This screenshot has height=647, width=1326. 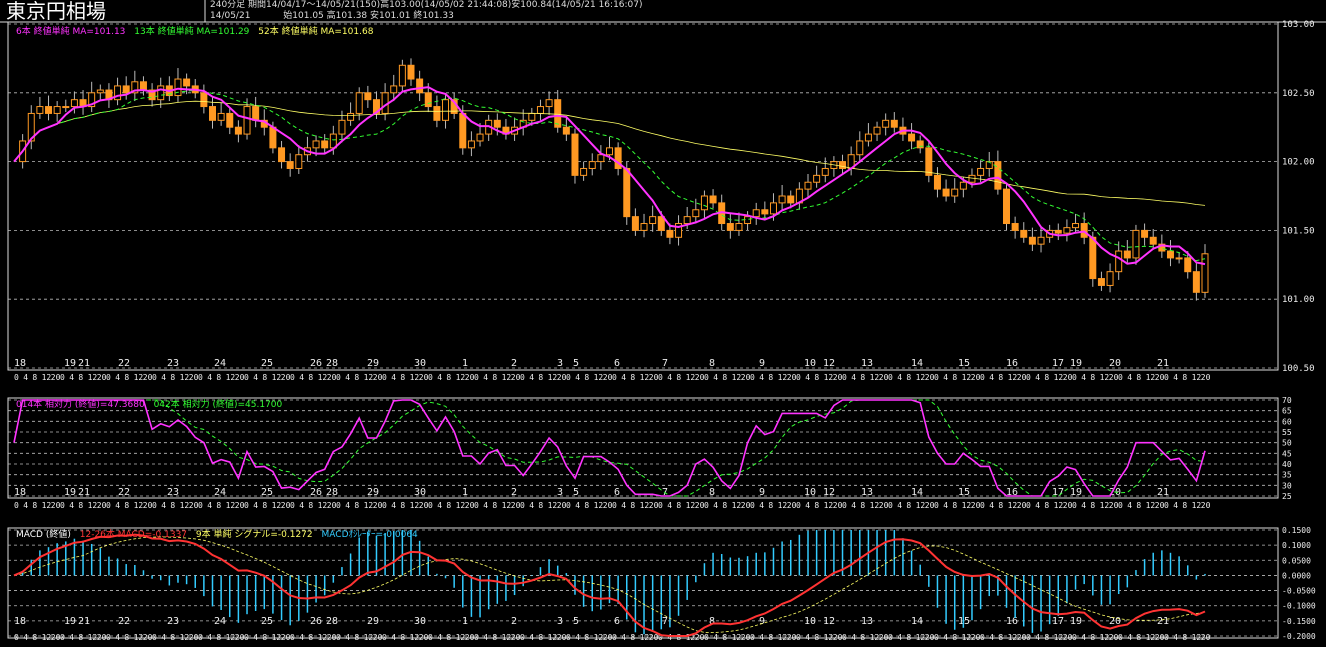 What do you see at coordinates (426, 16) in the screenshot?
I see `ohlc-line: 14/05/21 始101.05 高101.38 安101.01 終101.33` at bounding box center [426, 16].